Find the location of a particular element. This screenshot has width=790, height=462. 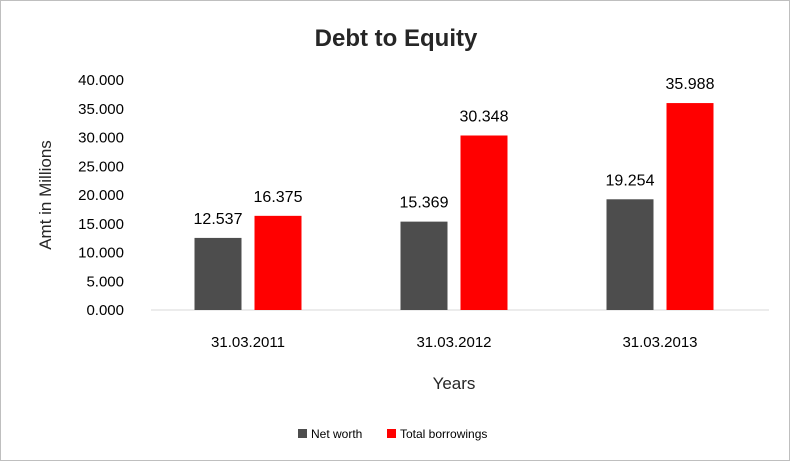

x-tick-label: 31.03.2013 is located at coordinates (659, 342).